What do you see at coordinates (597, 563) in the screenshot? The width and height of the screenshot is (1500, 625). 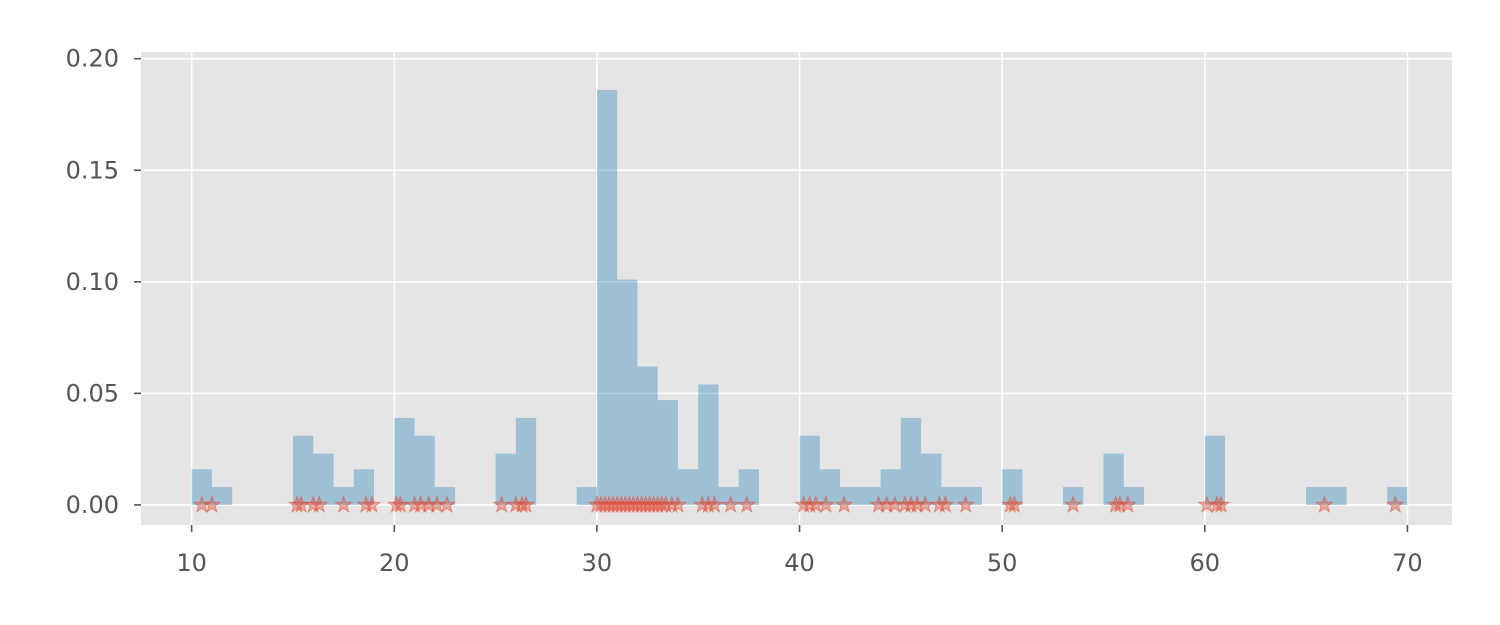 I see `x-tick-label: 30` at bounding box center [597, 563].